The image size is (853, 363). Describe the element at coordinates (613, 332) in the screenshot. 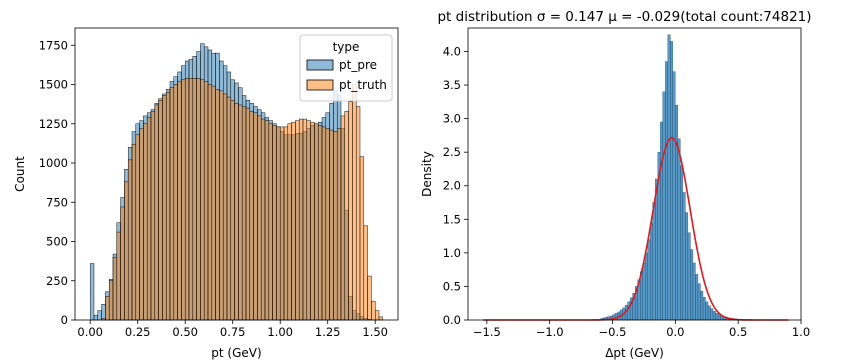

I see `x-tick-label: −0.5` at that location.